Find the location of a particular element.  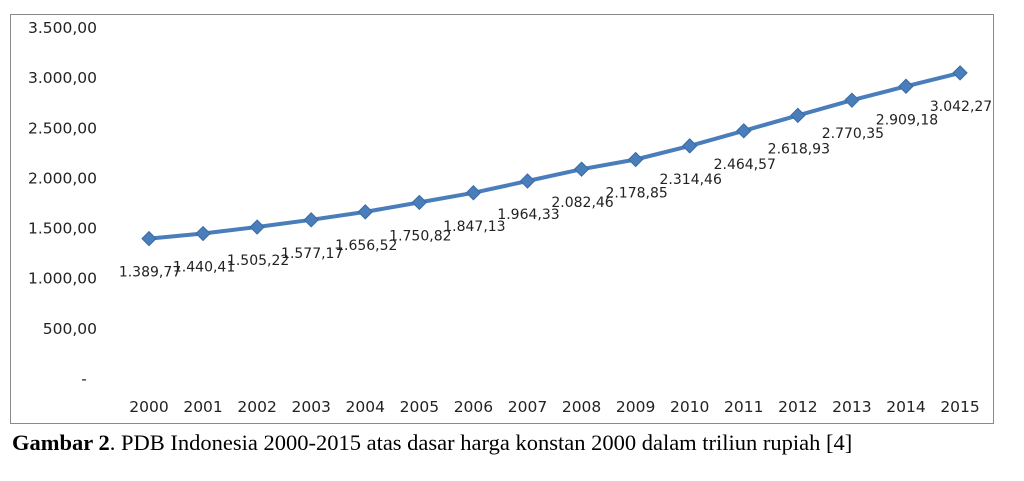

data-label: 1.847,13 is located at coordinates (474, 227).